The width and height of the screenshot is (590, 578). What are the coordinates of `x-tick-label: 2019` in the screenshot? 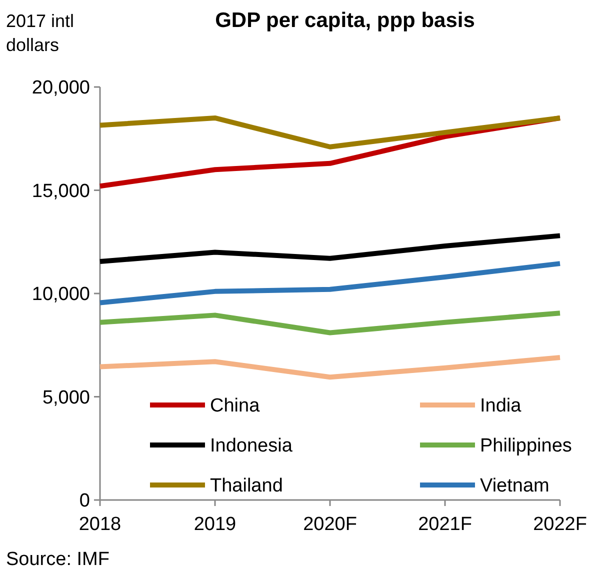 It's located at (215, 524).